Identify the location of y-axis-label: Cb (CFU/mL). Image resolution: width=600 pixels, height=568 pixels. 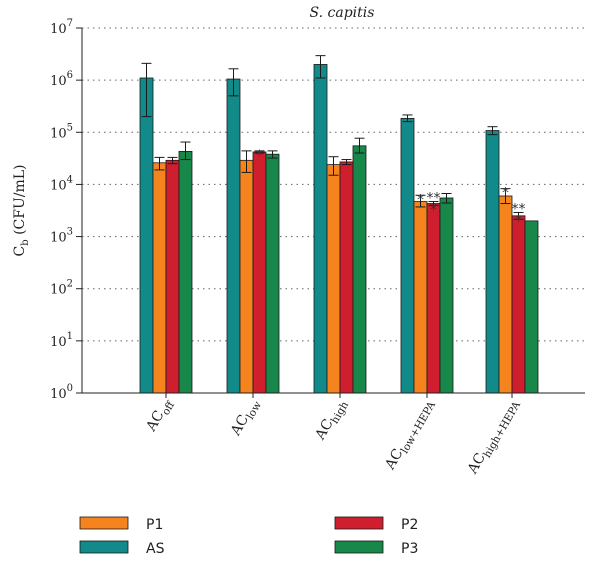
(21, 210).